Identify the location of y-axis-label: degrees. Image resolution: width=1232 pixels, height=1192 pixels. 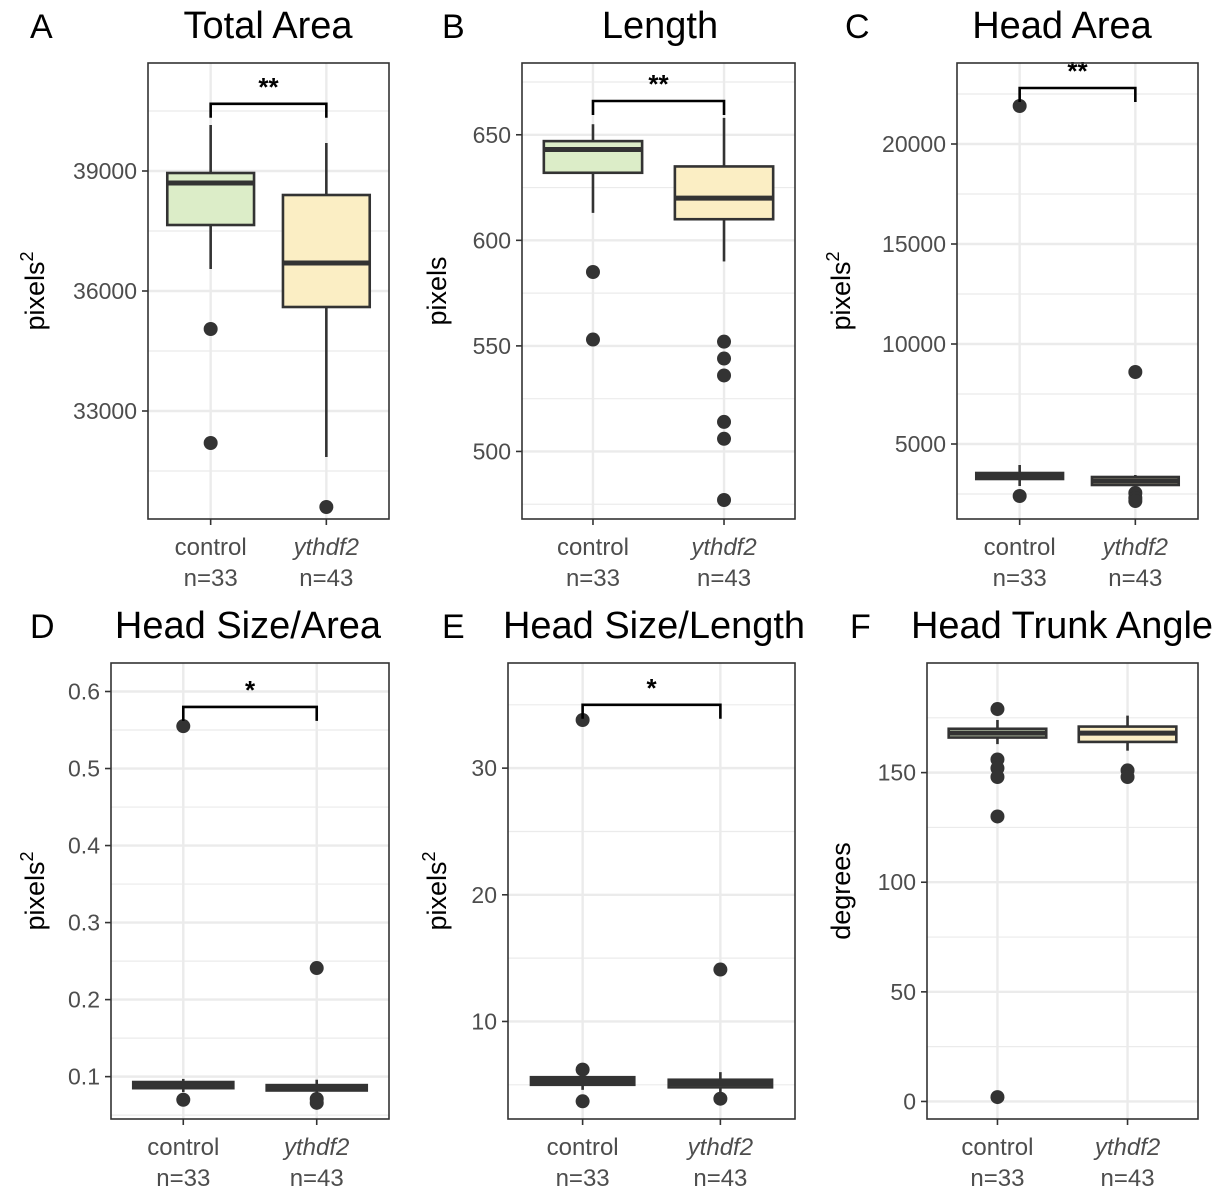
(841, 891).